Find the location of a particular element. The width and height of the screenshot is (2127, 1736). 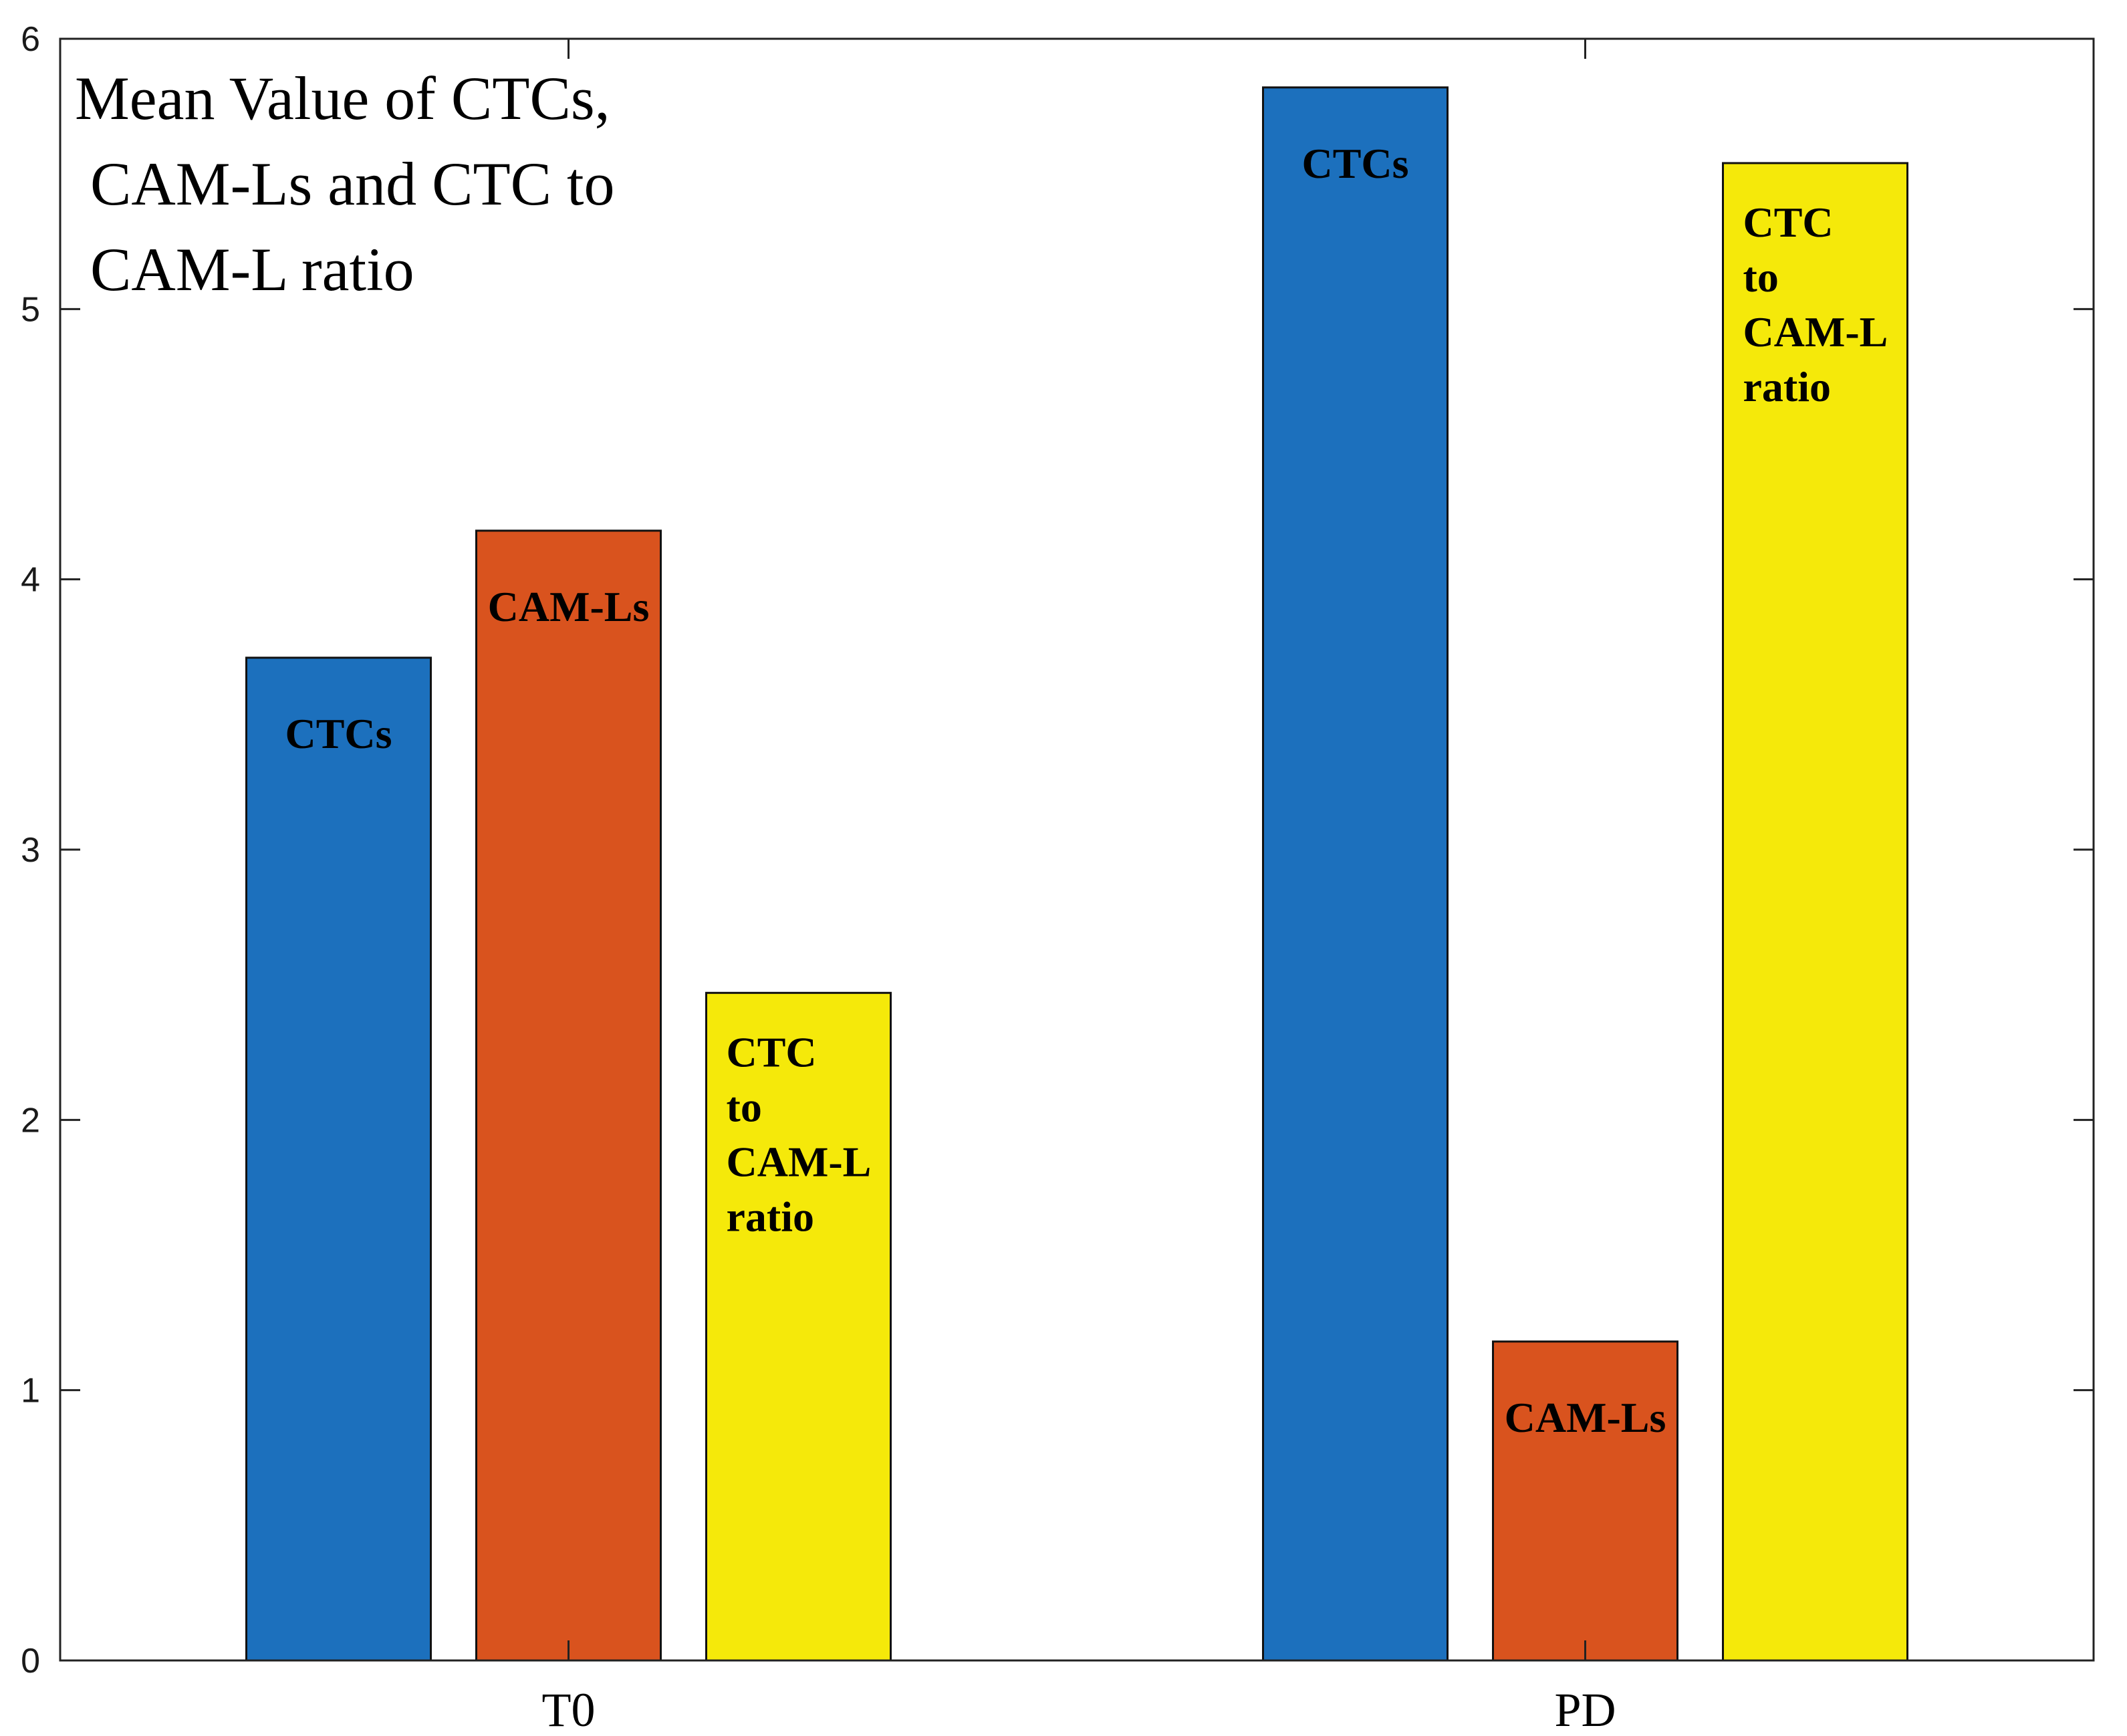

y-tick-label-1: 1 is located at coordinates (30, 1391).